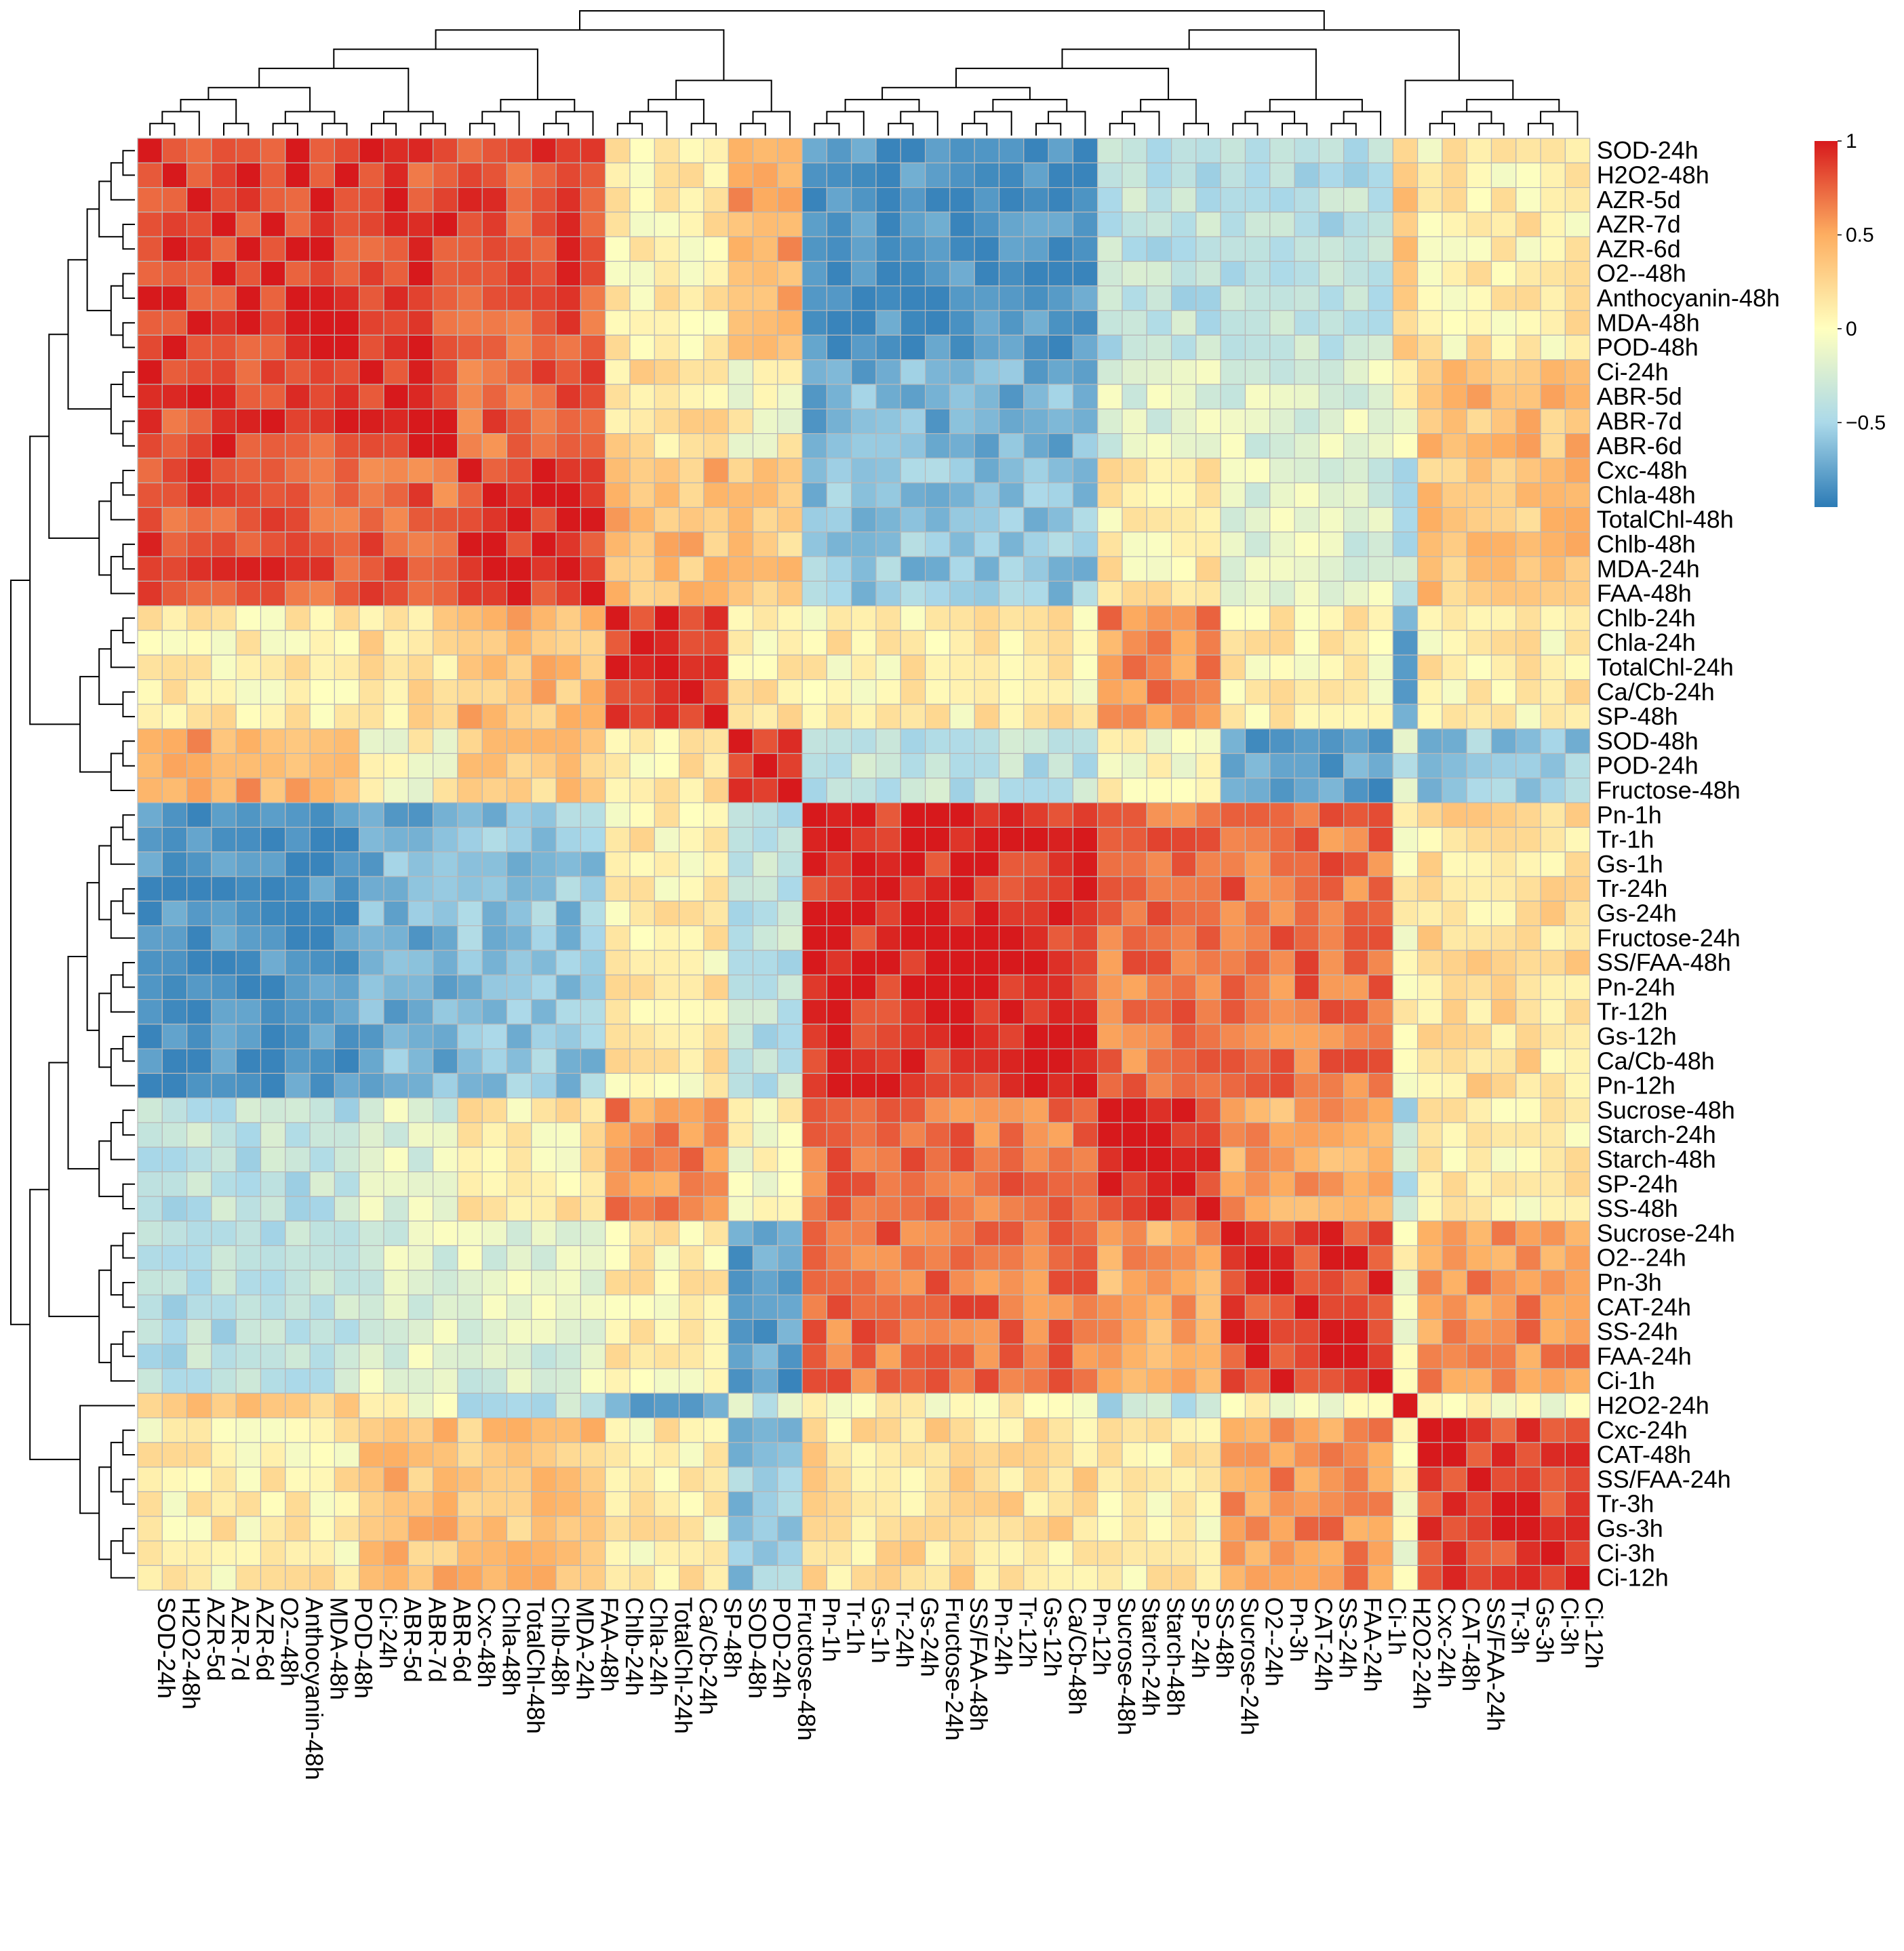 The image size is (1904, 1951). Describe the element at coordinates (560, 1646) in the screenshot. I see `column-label: Chlb-48h` at that location.